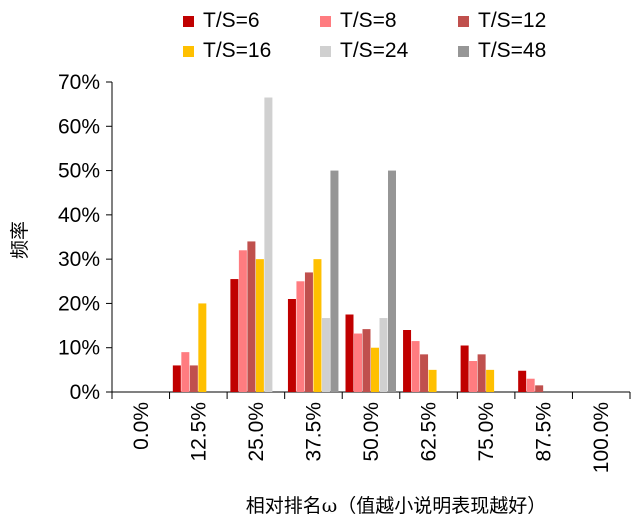  I want to click on y-tick-label: 0%, so click(85, 392).